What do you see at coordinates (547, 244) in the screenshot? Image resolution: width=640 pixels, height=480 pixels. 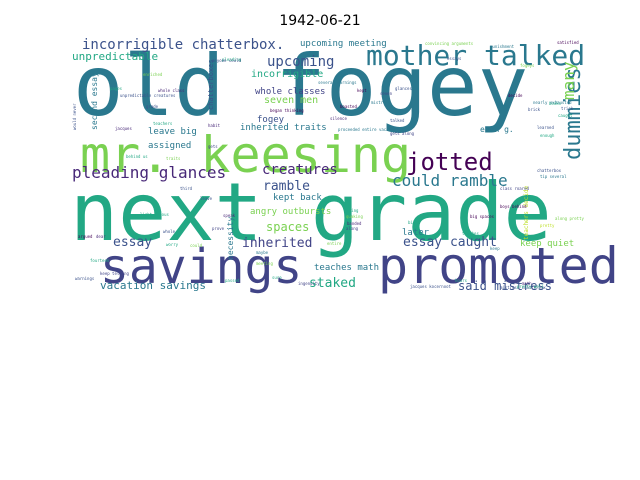 I see `word-keep-quiet: keep quiet` at bounding box center [547, 244].